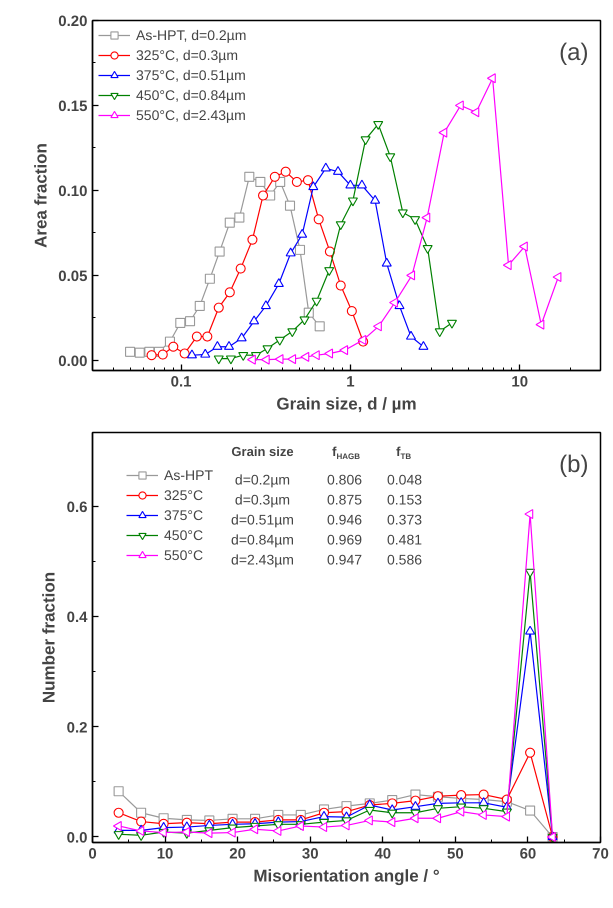 The width and height of the screenshot is (613, 908). I want to click on legend-label: 325°C, so click(184, 495).